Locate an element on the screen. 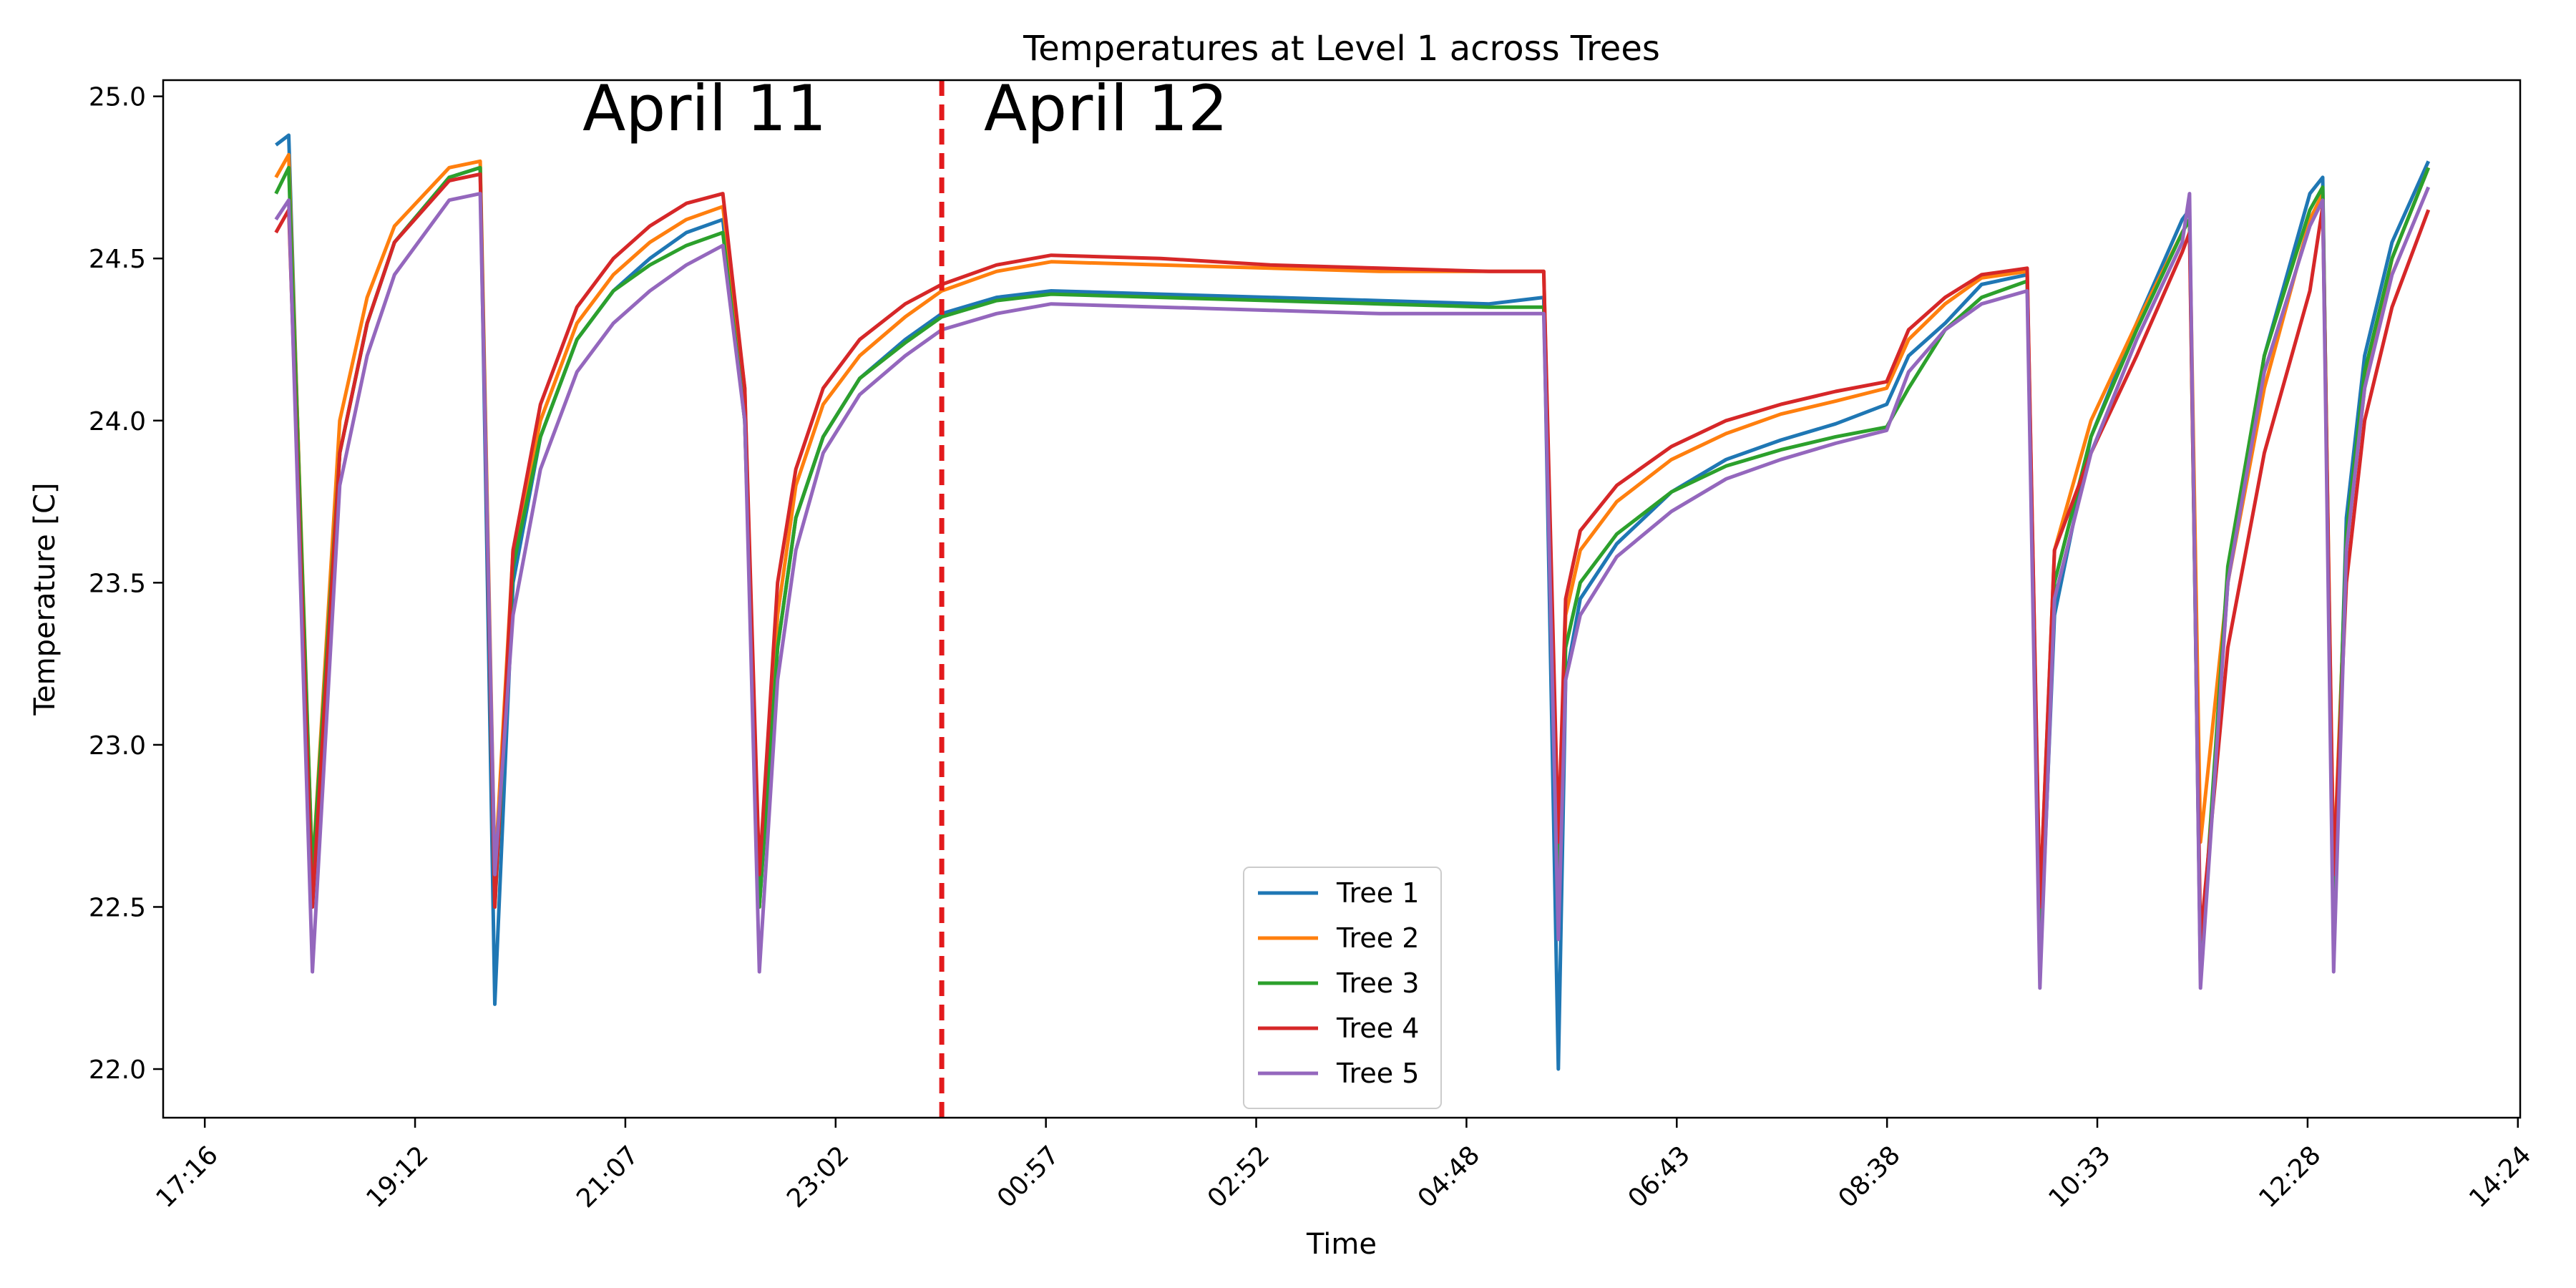  y-axis-ticks: 22.0 22.5 23.0 23.5 24.0 24.5 25.0 is located at coordinates (126, 584).